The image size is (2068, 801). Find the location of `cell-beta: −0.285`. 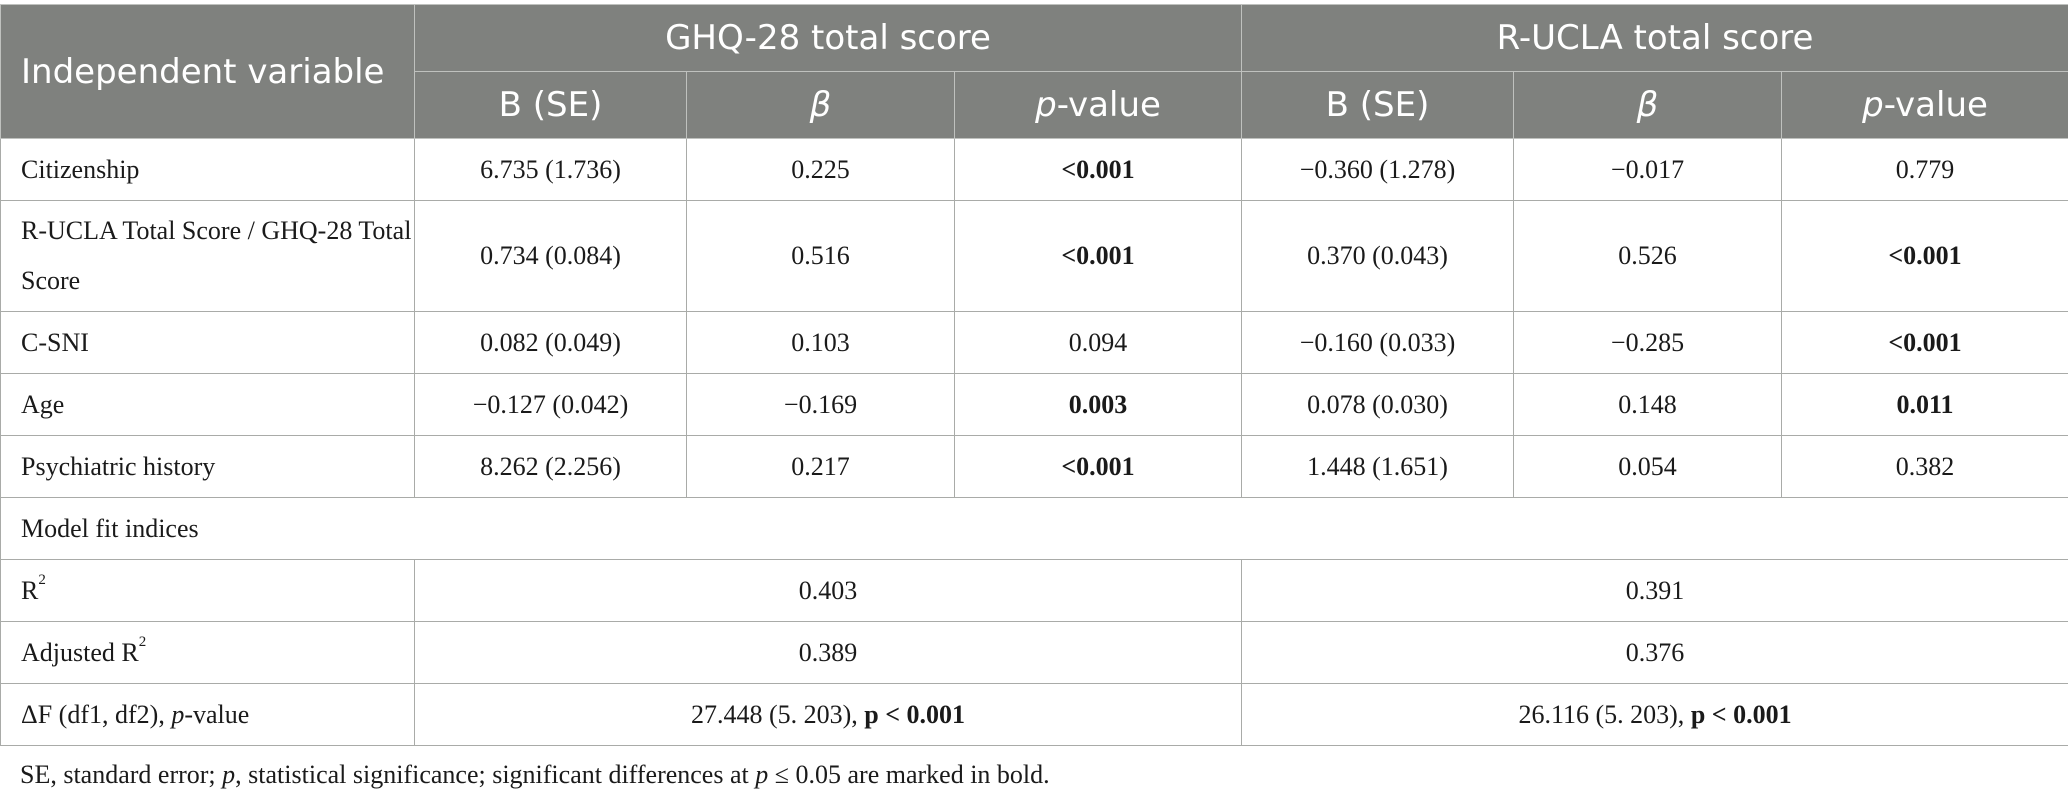

cell-beta: −0.285 is located at coordinates (1648, 342).